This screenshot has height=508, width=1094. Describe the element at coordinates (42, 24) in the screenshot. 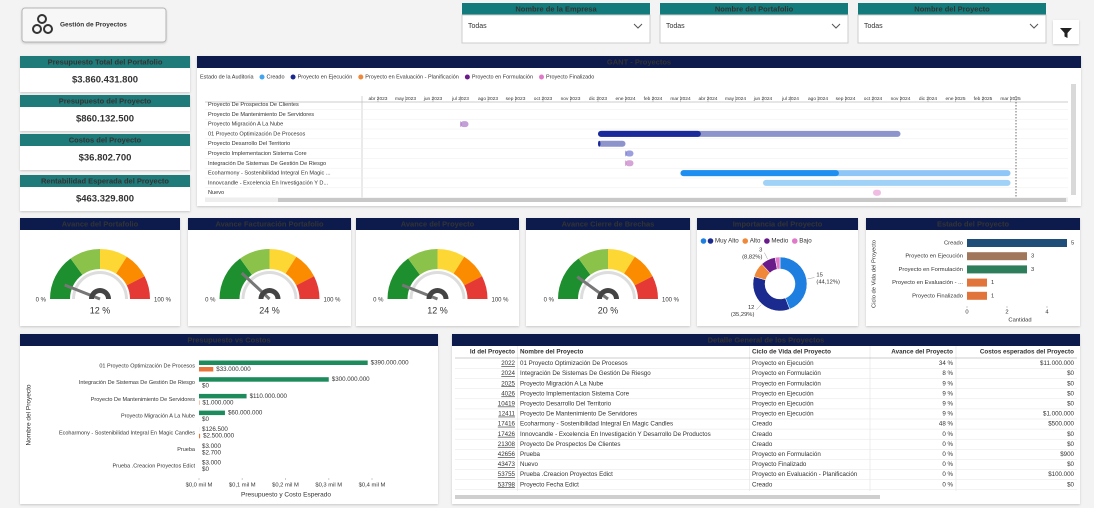

I see `logo-icon` at that location.